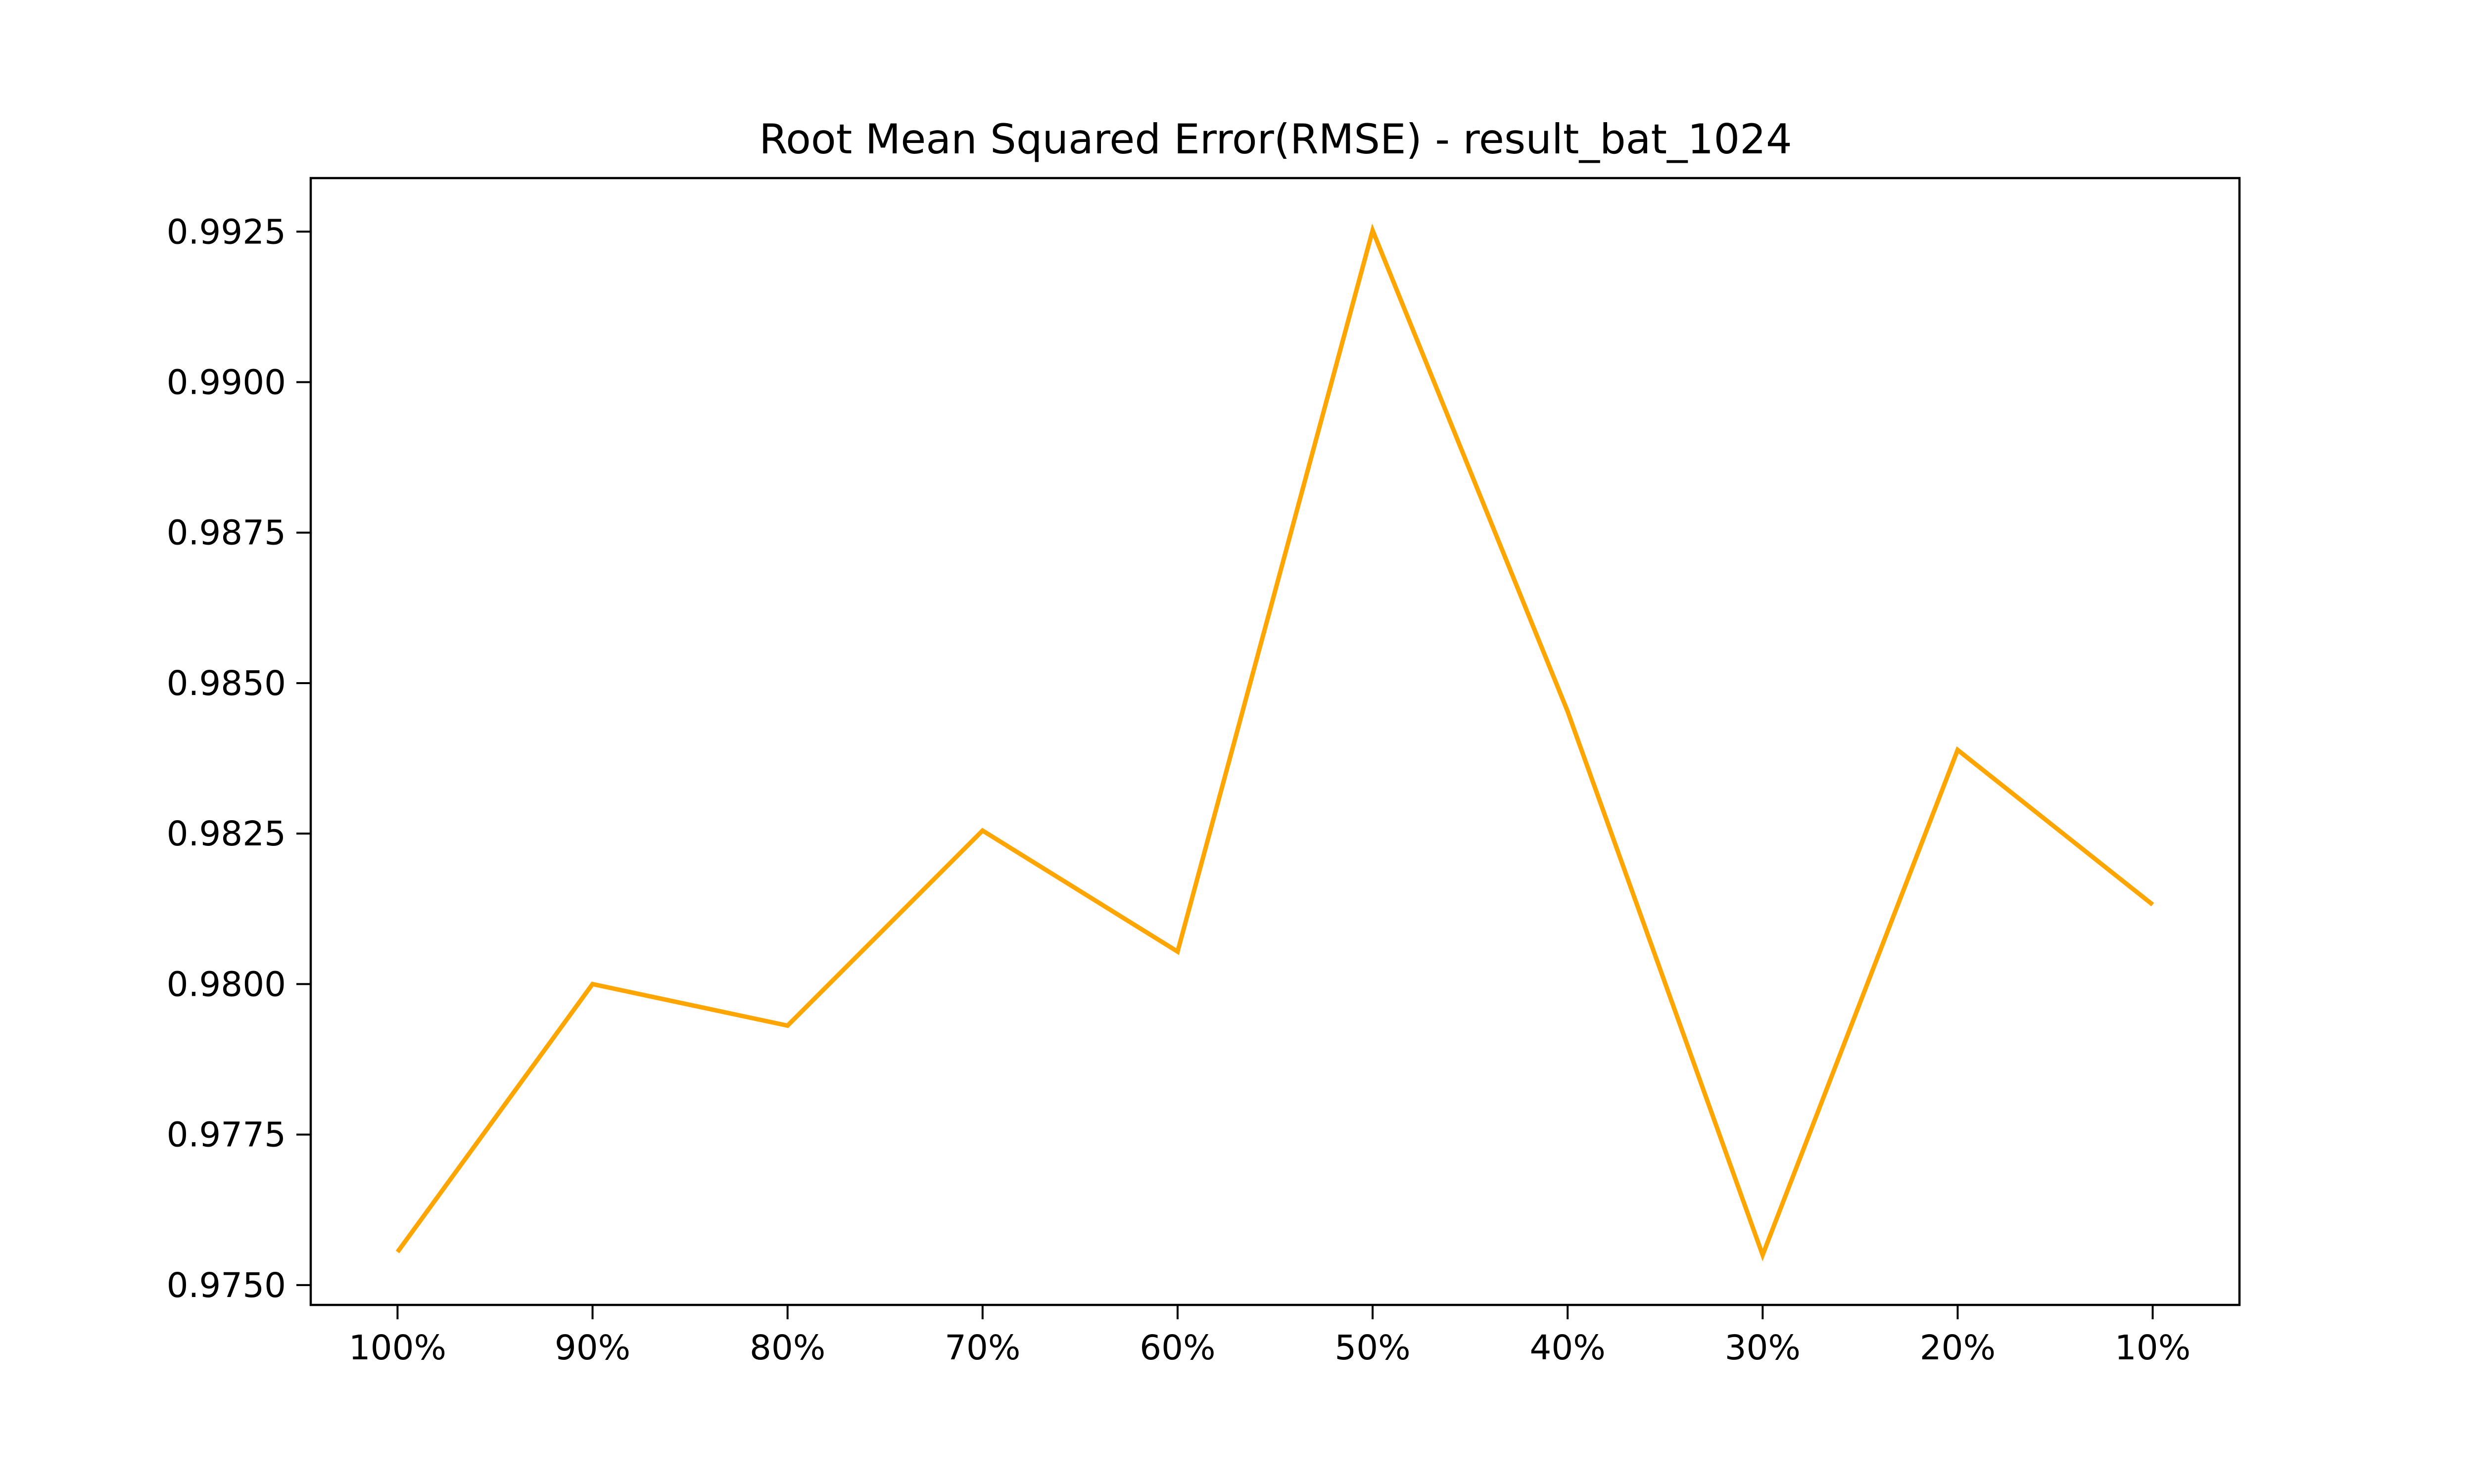  I want to click on x-tick-label: 90%, so click(593, 1348).